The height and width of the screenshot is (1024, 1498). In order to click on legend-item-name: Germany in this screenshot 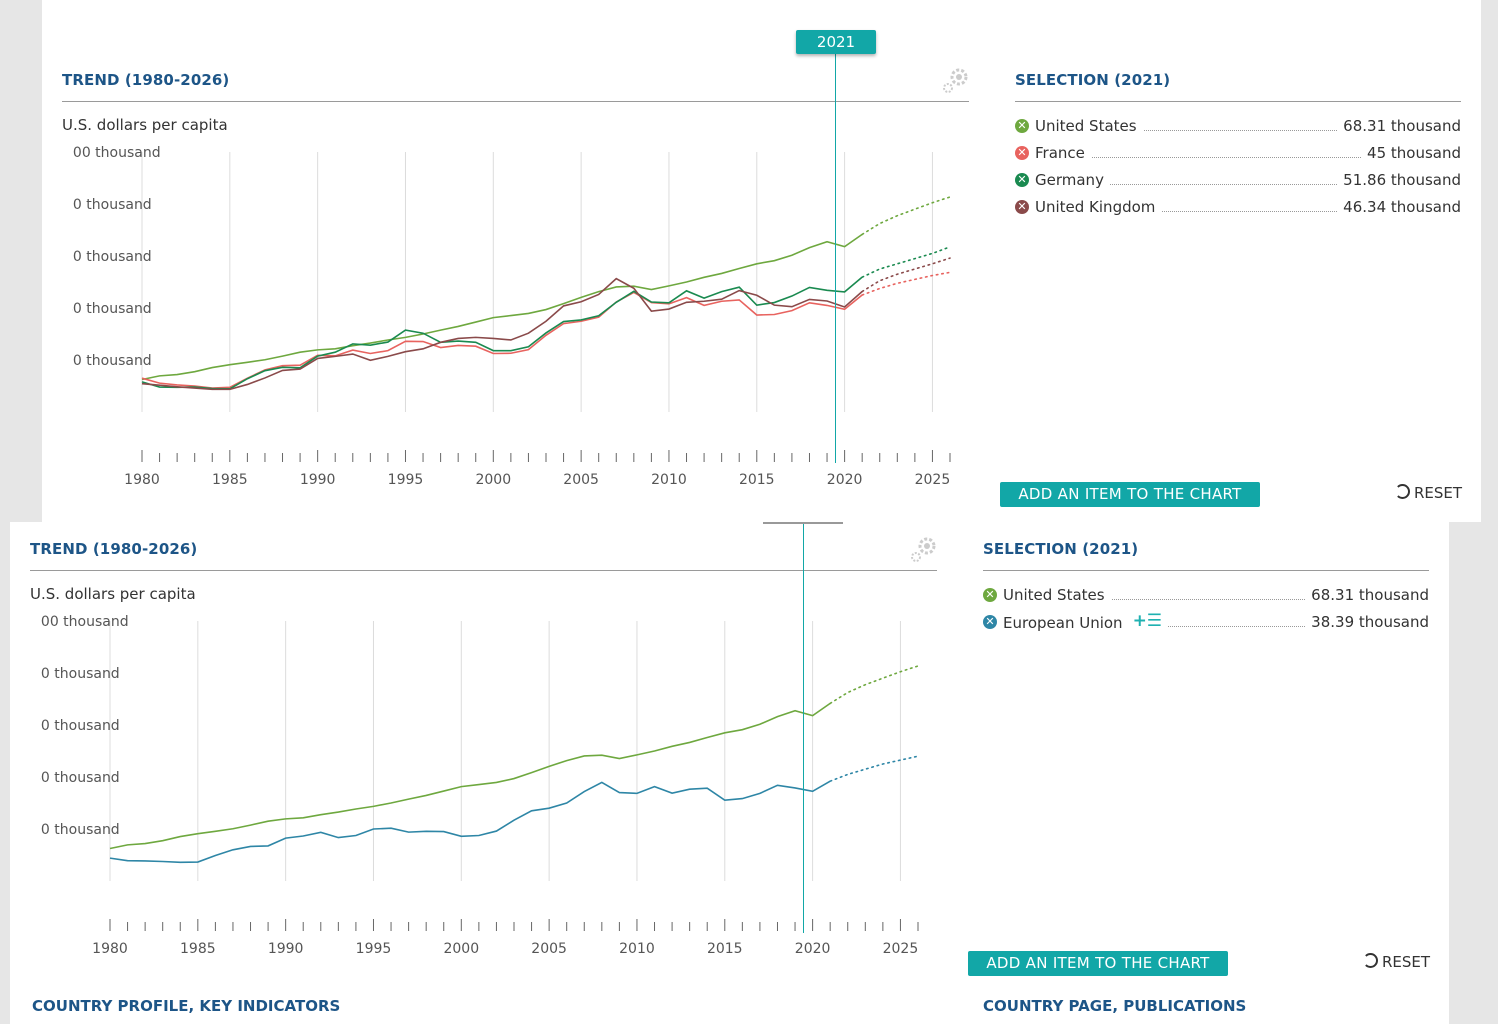, I will do `click(1072, 180)`.